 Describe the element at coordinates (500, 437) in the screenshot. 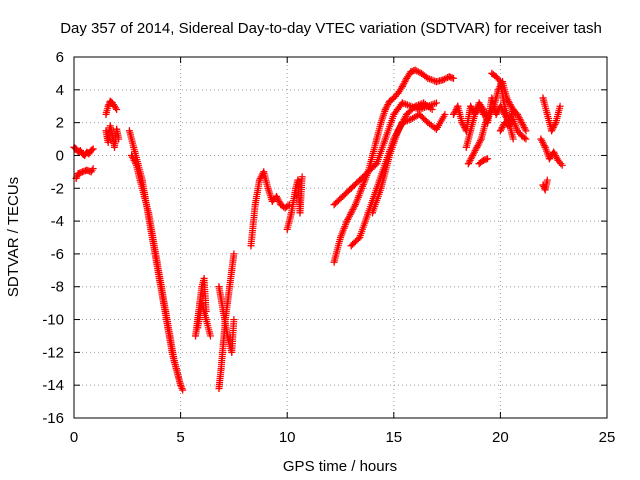

I see `x-tick-label: 20` at that location.